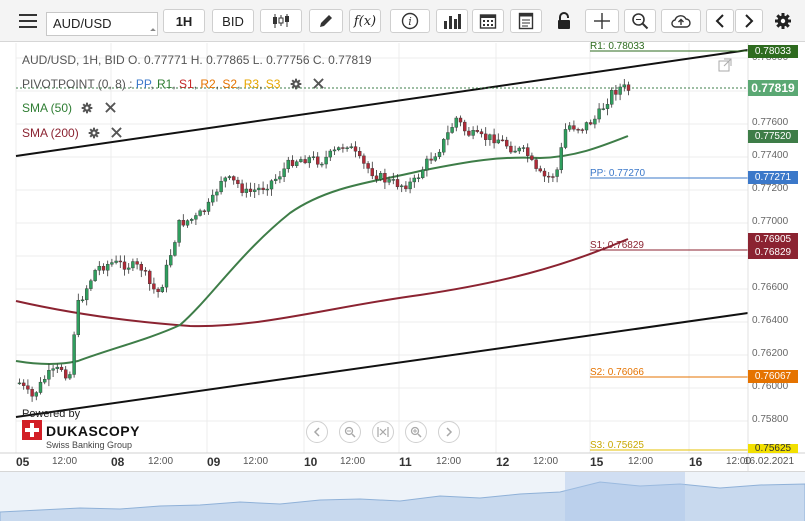 The height and width of the screenshot is (521, 805). I want to click on s1-price-tag: 0.76829, so click(773, 252).